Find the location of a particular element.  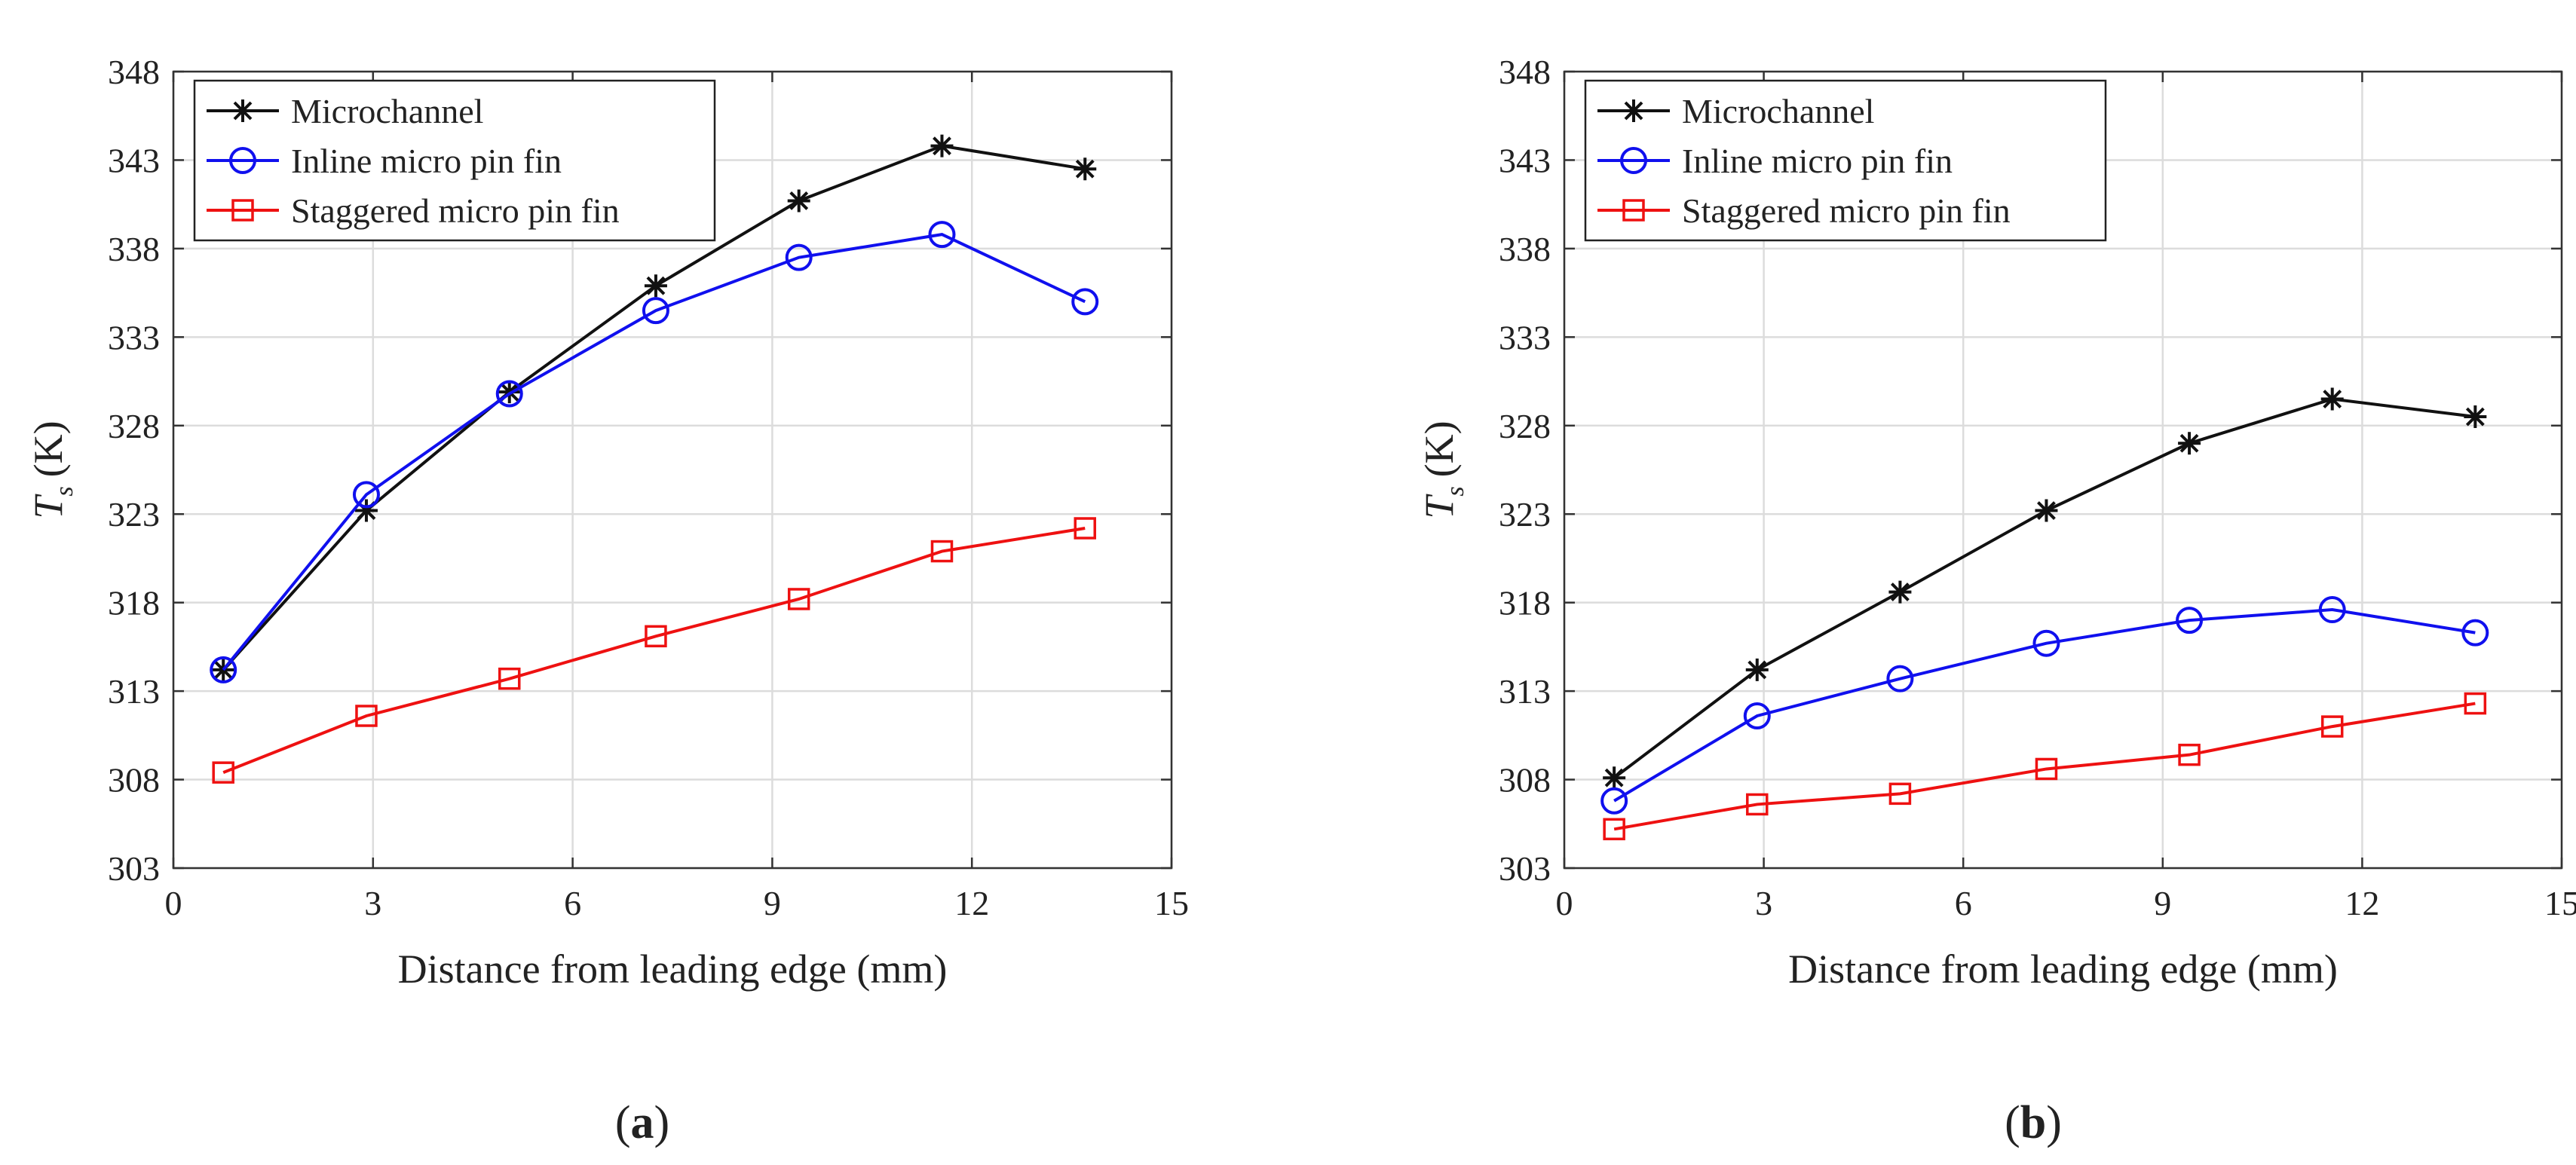

y-tick-label-b: 343 is located at coordinates (1525, 160).